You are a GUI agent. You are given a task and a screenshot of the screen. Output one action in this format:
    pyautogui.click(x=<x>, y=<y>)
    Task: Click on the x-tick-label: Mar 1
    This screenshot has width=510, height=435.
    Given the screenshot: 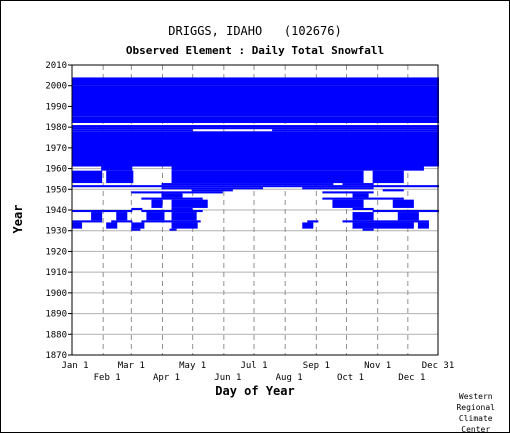 What is the action you would take?
    pyautogui.click(x=131, y=366)
    